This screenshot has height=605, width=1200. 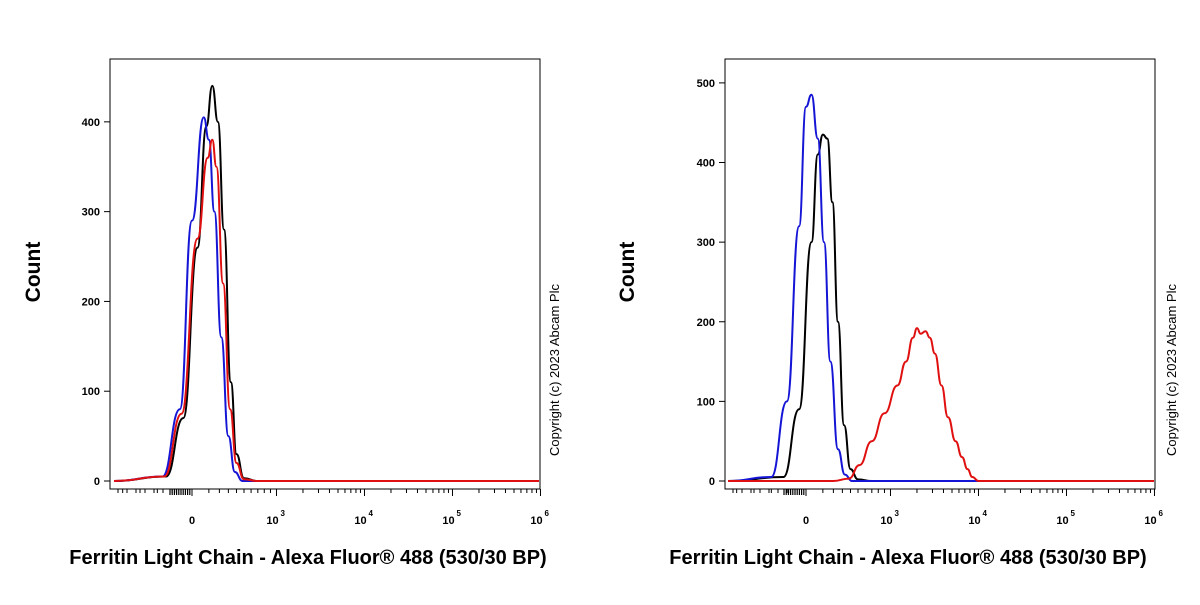 What do you see at coordinates (711, 283) in the screenshot?
I see `y-axis-ticks: 0 100 200 300 400 500` at bounding box center [711, 283].